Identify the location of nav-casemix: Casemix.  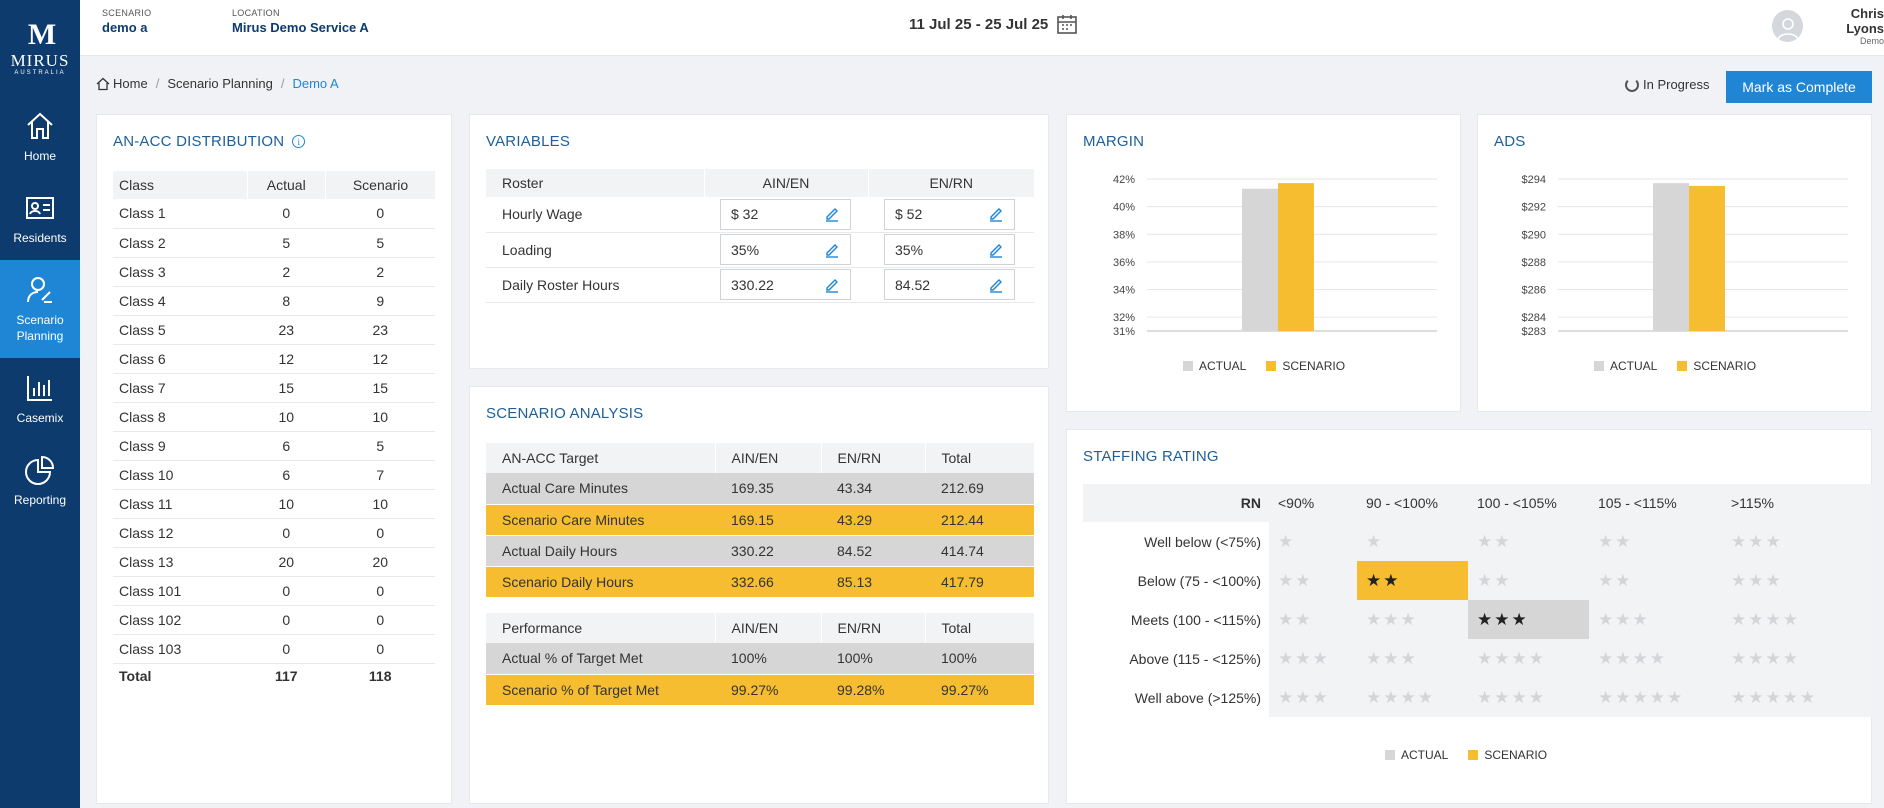
(40, 399).